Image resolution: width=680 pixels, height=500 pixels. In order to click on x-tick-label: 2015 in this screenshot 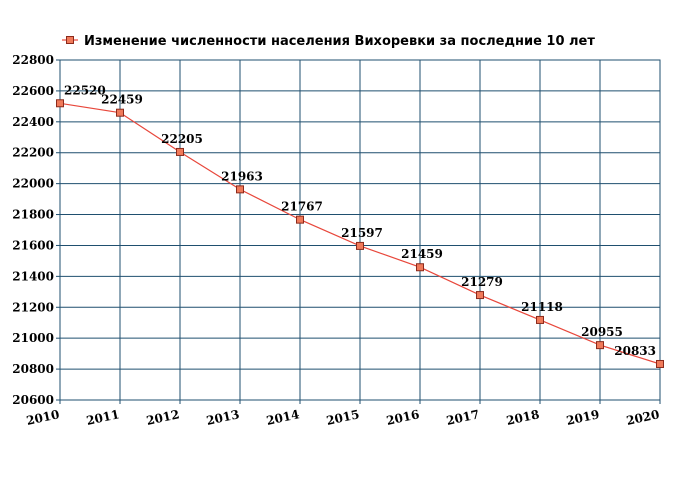, I will do `click(343, 417)`.